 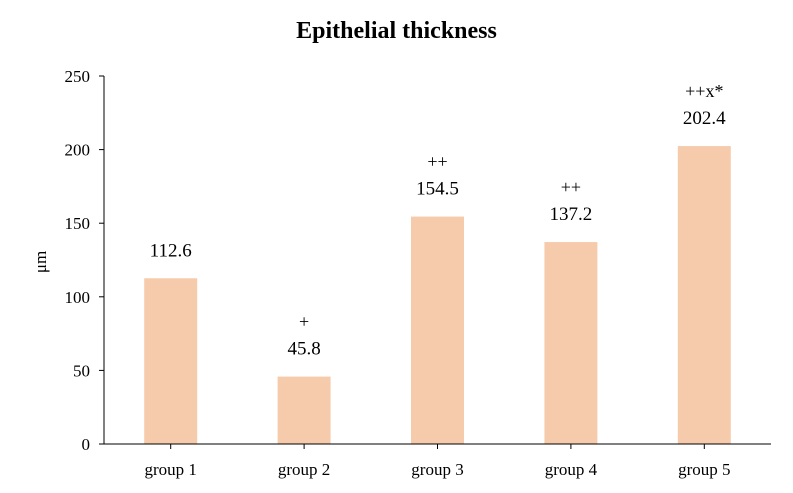 I want to click on x-tick-label: group 1, so click(x=170, y=469).